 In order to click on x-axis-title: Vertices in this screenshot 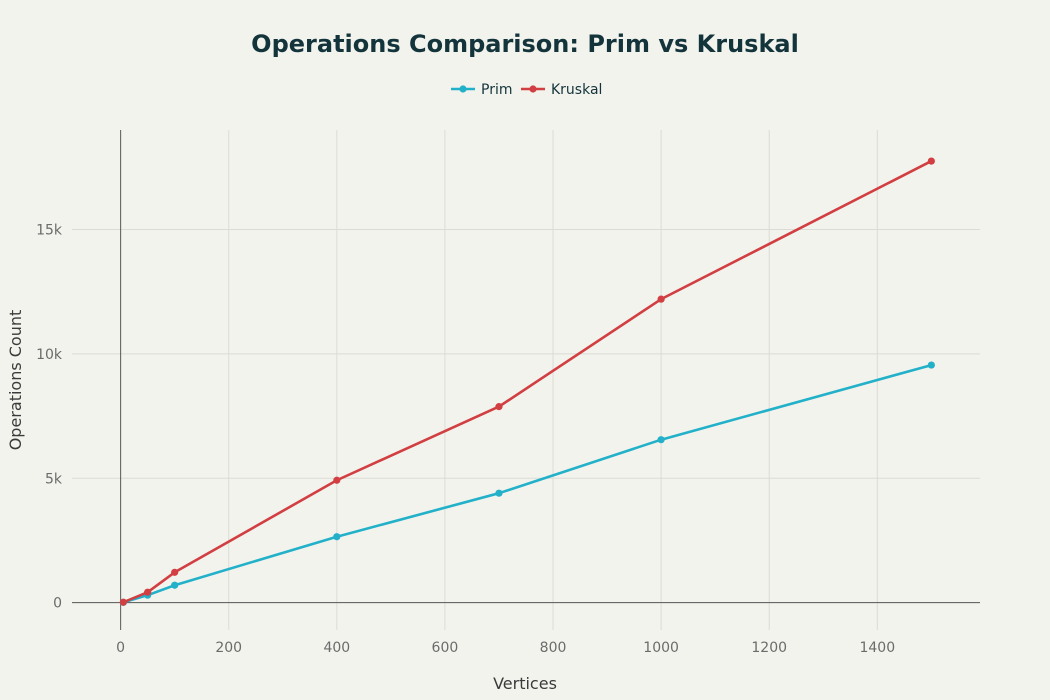, I will do `click(525, 683)`.